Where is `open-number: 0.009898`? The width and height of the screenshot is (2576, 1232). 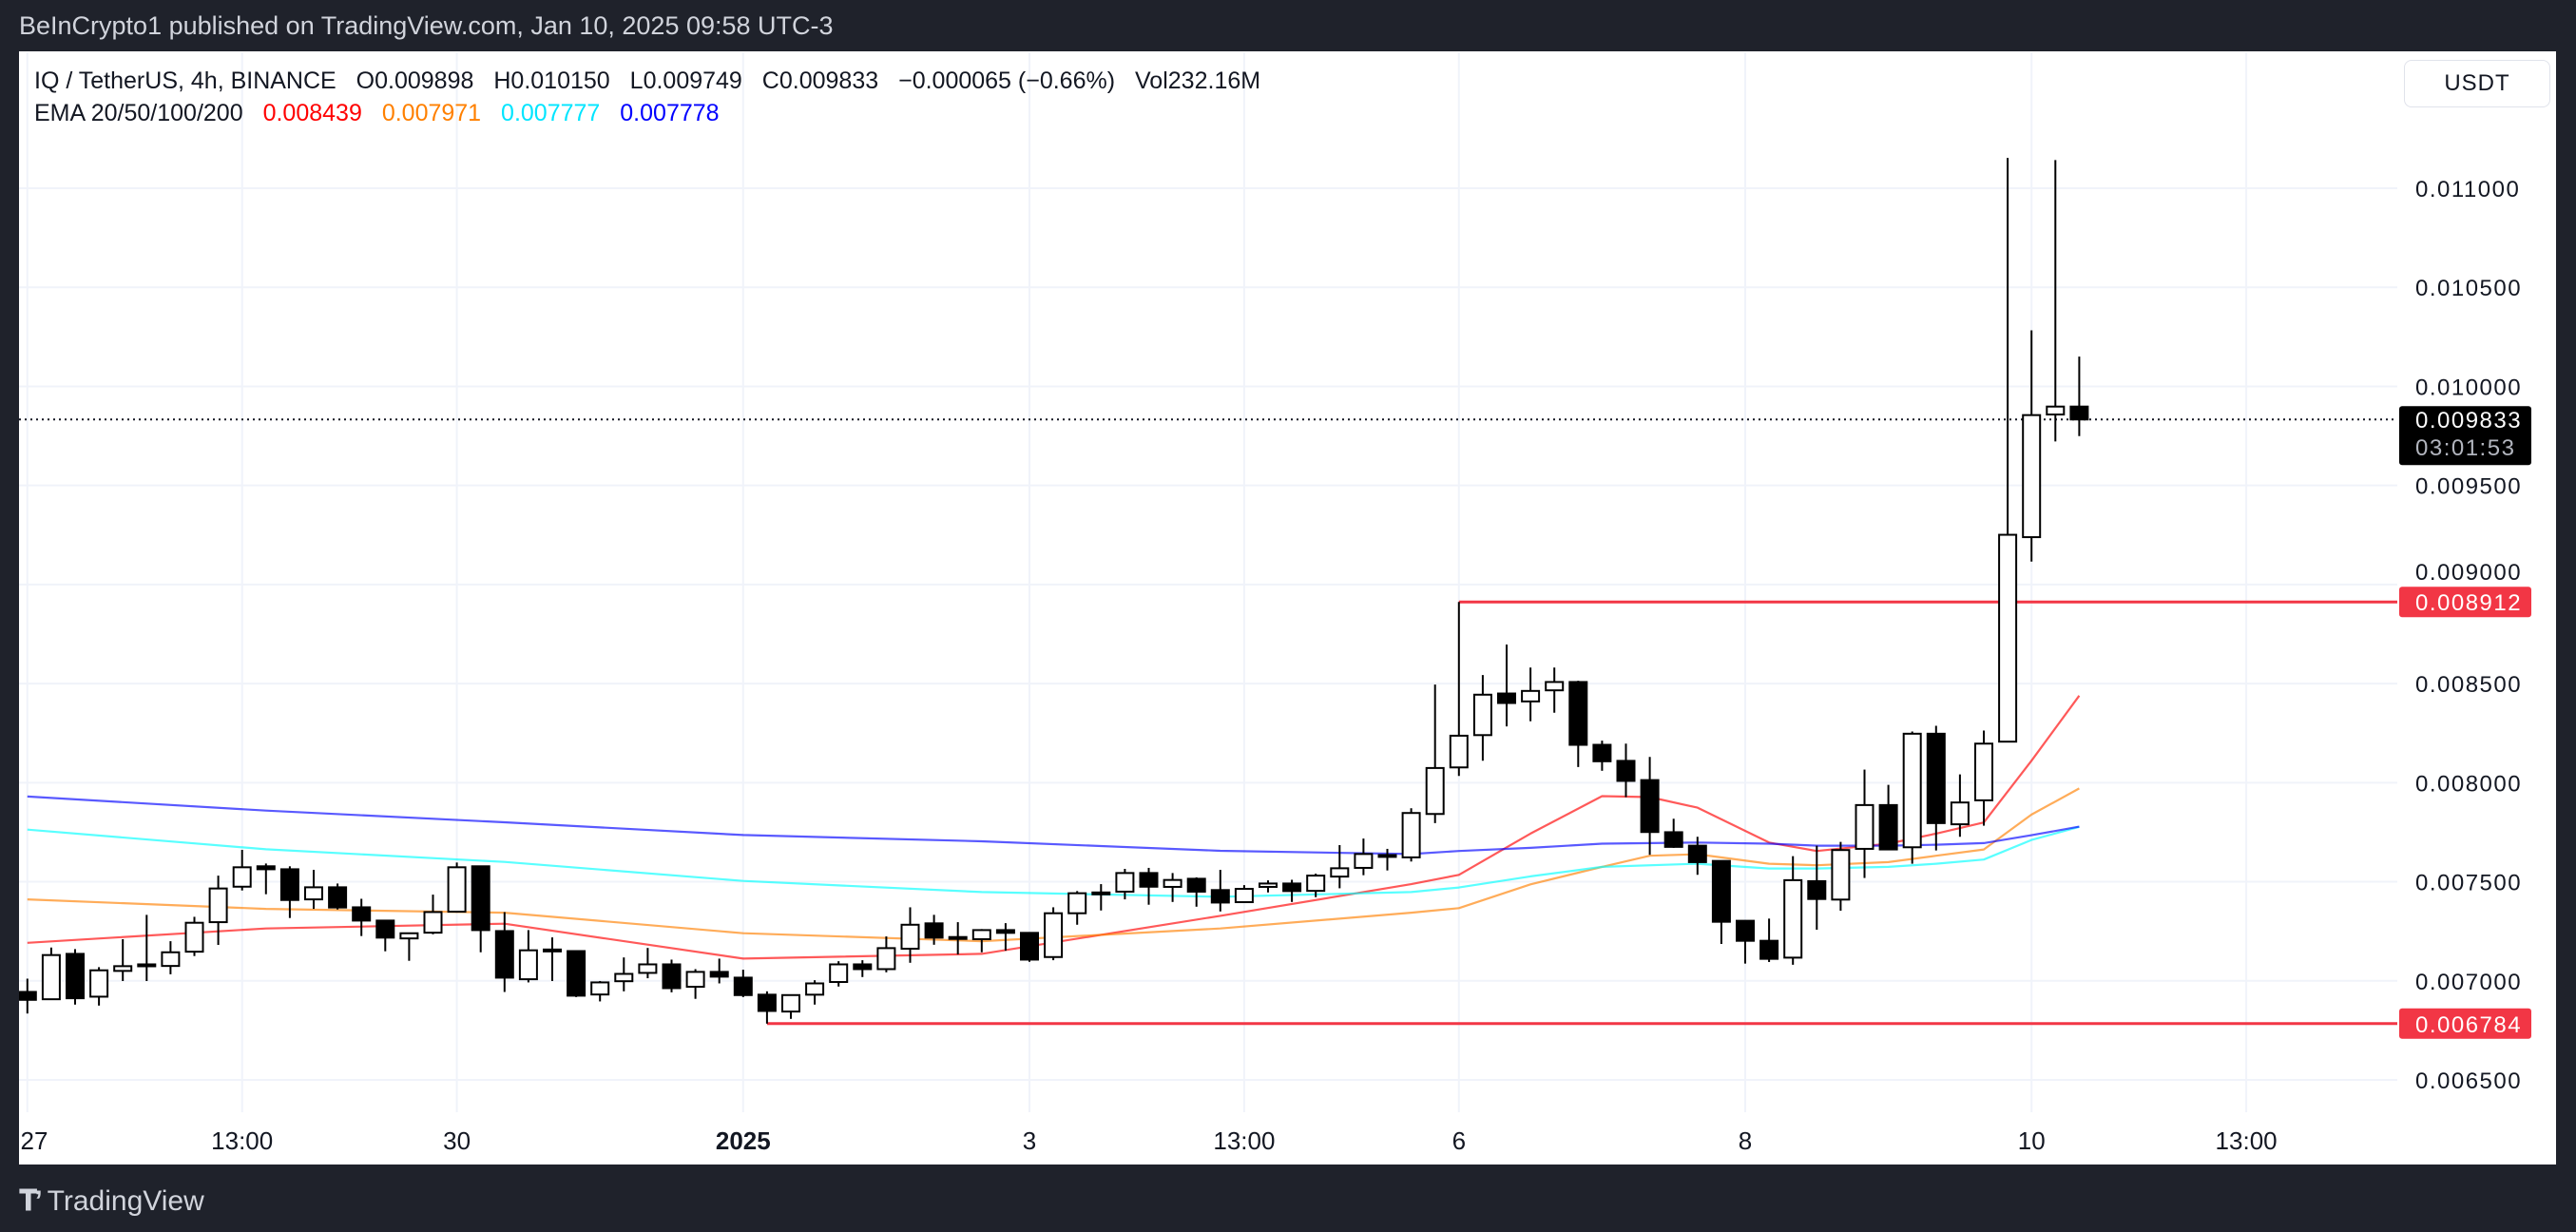
open-number: 0.009898 is located at coordinates (424, 80).